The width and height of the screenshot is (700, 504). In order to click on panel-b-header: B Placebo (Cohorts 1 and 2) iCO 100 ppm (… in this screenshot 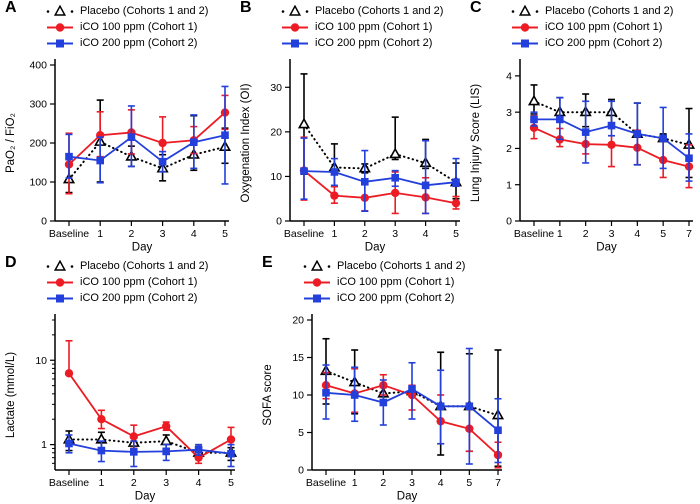, I will do `click(351, 26)`.